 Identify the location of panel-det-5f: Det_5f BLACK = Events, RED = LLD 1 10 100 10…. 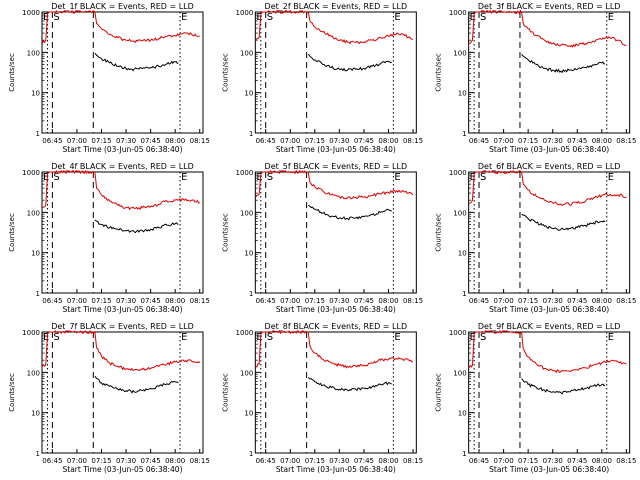
(322, 238).